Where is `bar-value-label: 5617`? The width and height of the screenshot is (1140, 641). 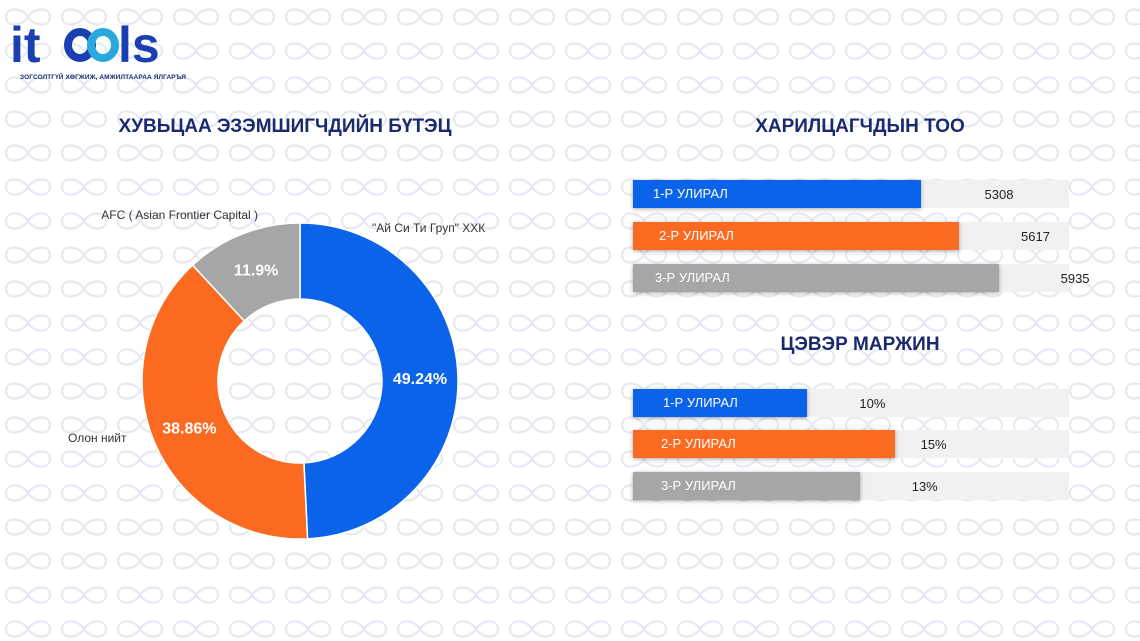
bar-value-label: 5617 is located at coordinates (1035, 236).